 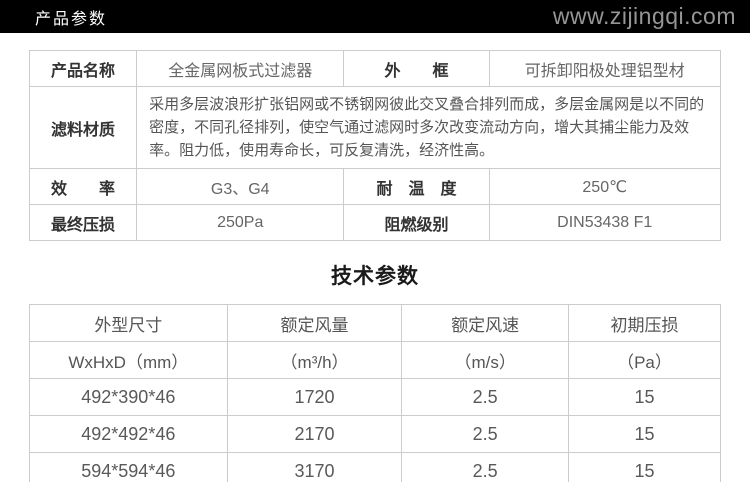 I want to click on website-url: www.zijingqi.com, so click(x=644, y=16).